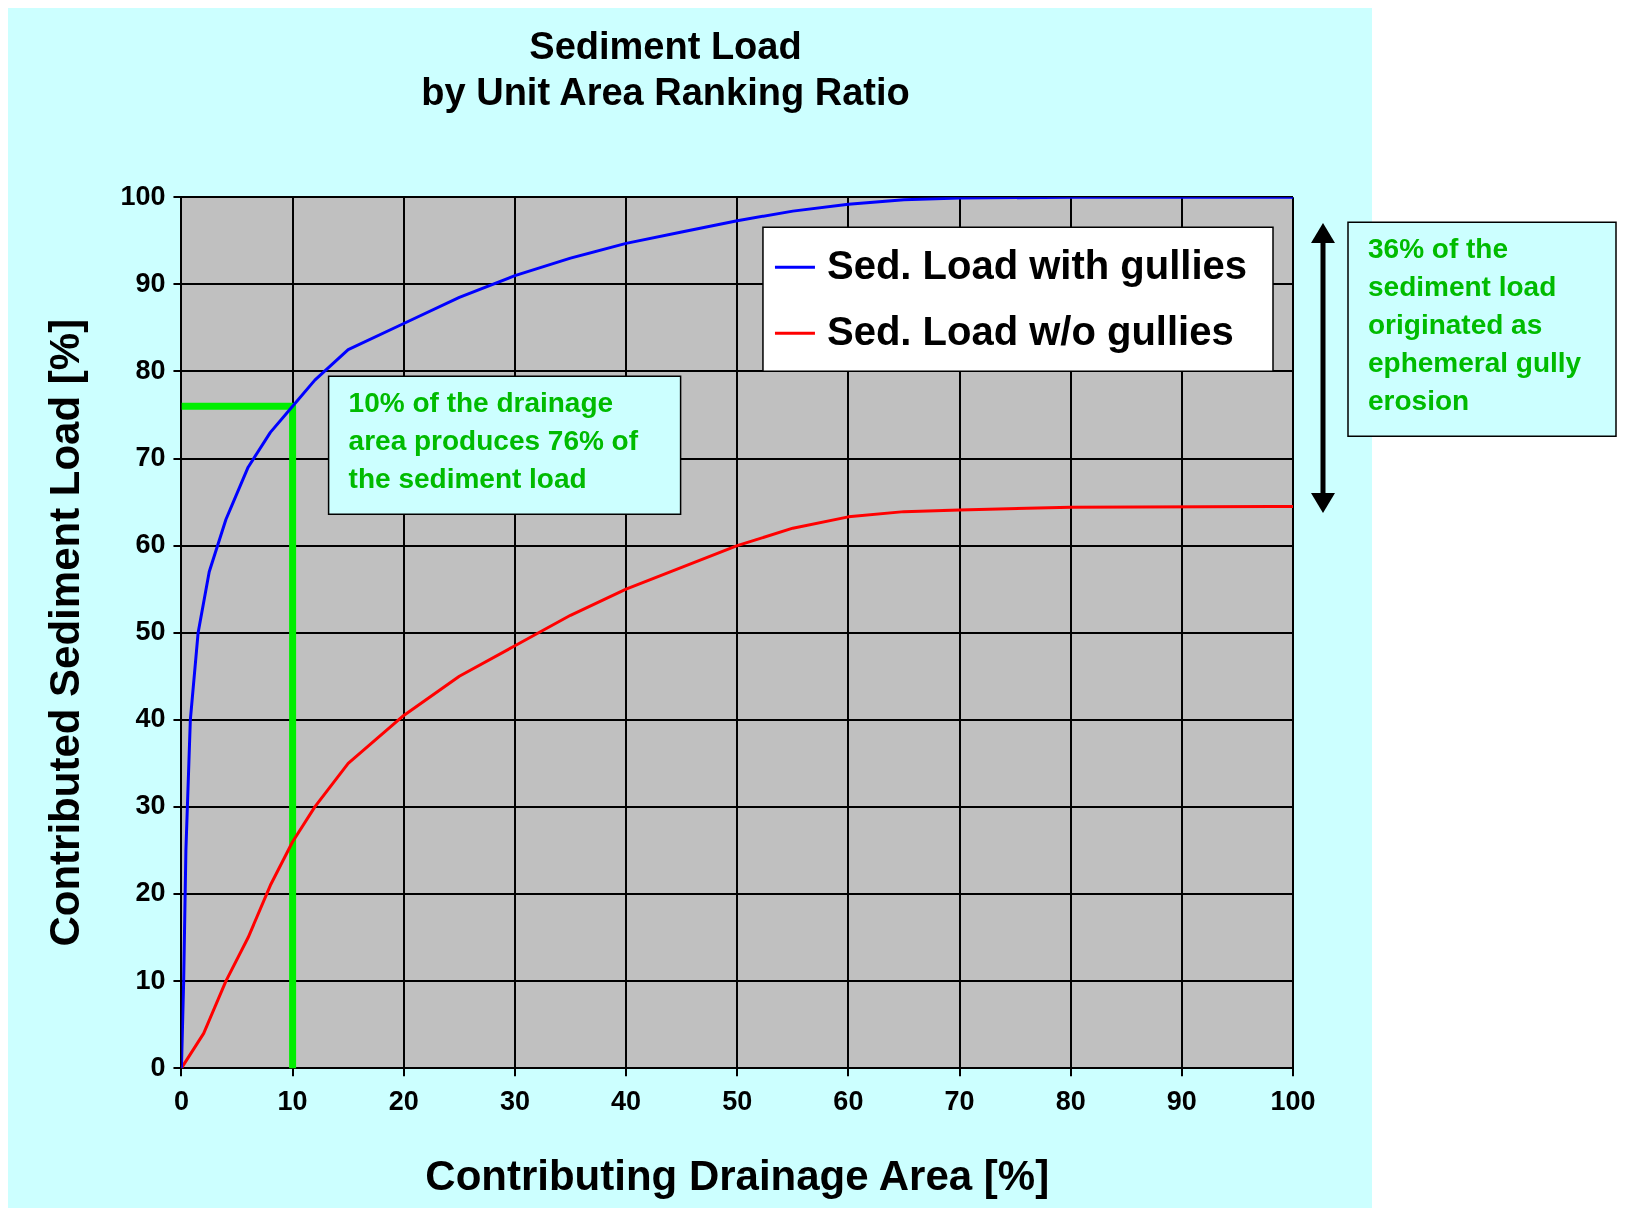  What do you see at coordinates (626, 1100) in the screenshot?
I see `x-tick-label: 40` at bounding box center [626, 1100].